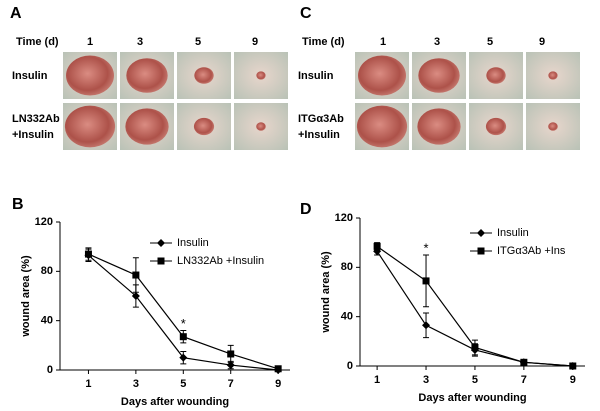  Describe the element at coordinates (220, 261) in the screenshot. I see `legend-label: LN332Ab +Insulin` at that location.